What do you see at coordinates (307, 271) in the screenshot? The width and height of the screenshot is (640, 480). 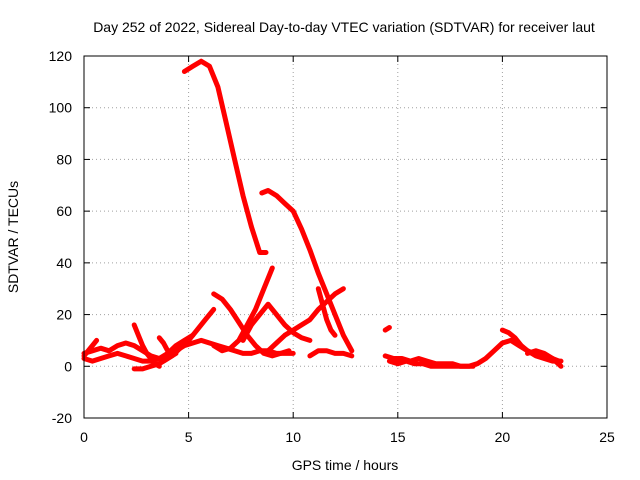 I see `series-arc-second-peak` at bounding box center [307, 271].